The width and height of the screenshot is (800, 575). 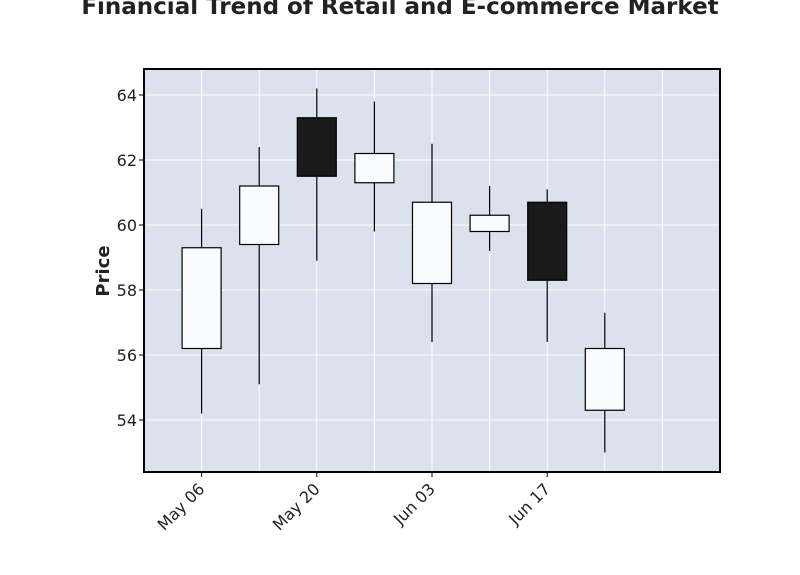 What do you see at coordinates (127, 160) in the screenshot?
I see `y-tick-label: 62` at bounding box center [127, 160].